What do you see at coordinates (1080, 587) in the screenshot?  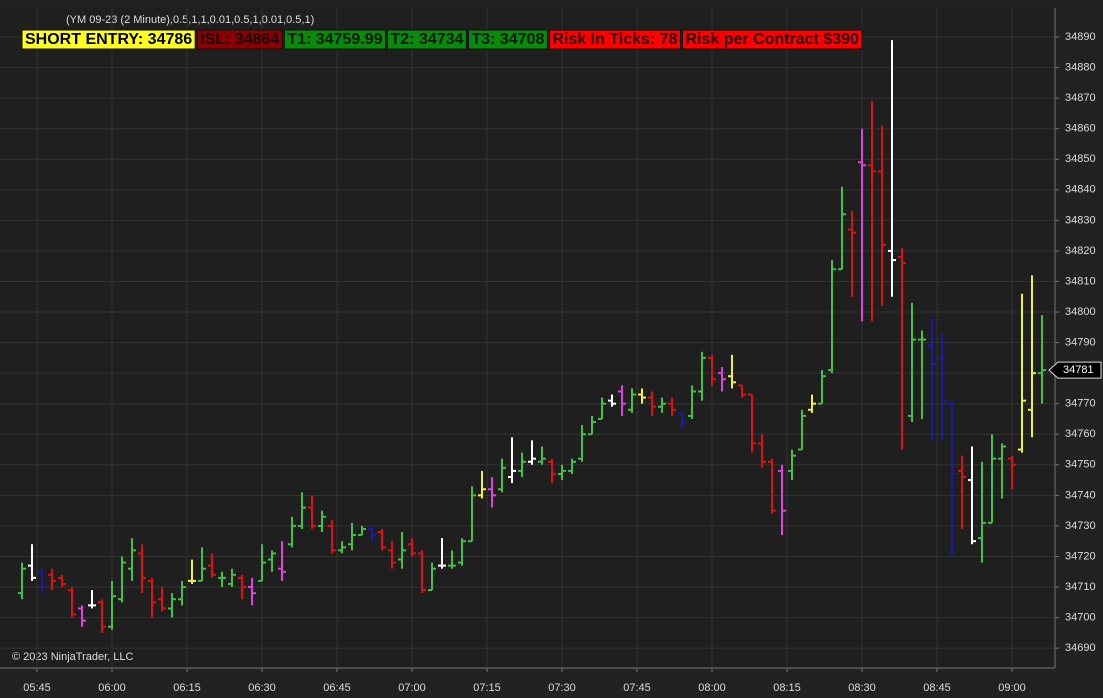 I see `y-tick-label: 34710` at bounding box center [1080, 587].